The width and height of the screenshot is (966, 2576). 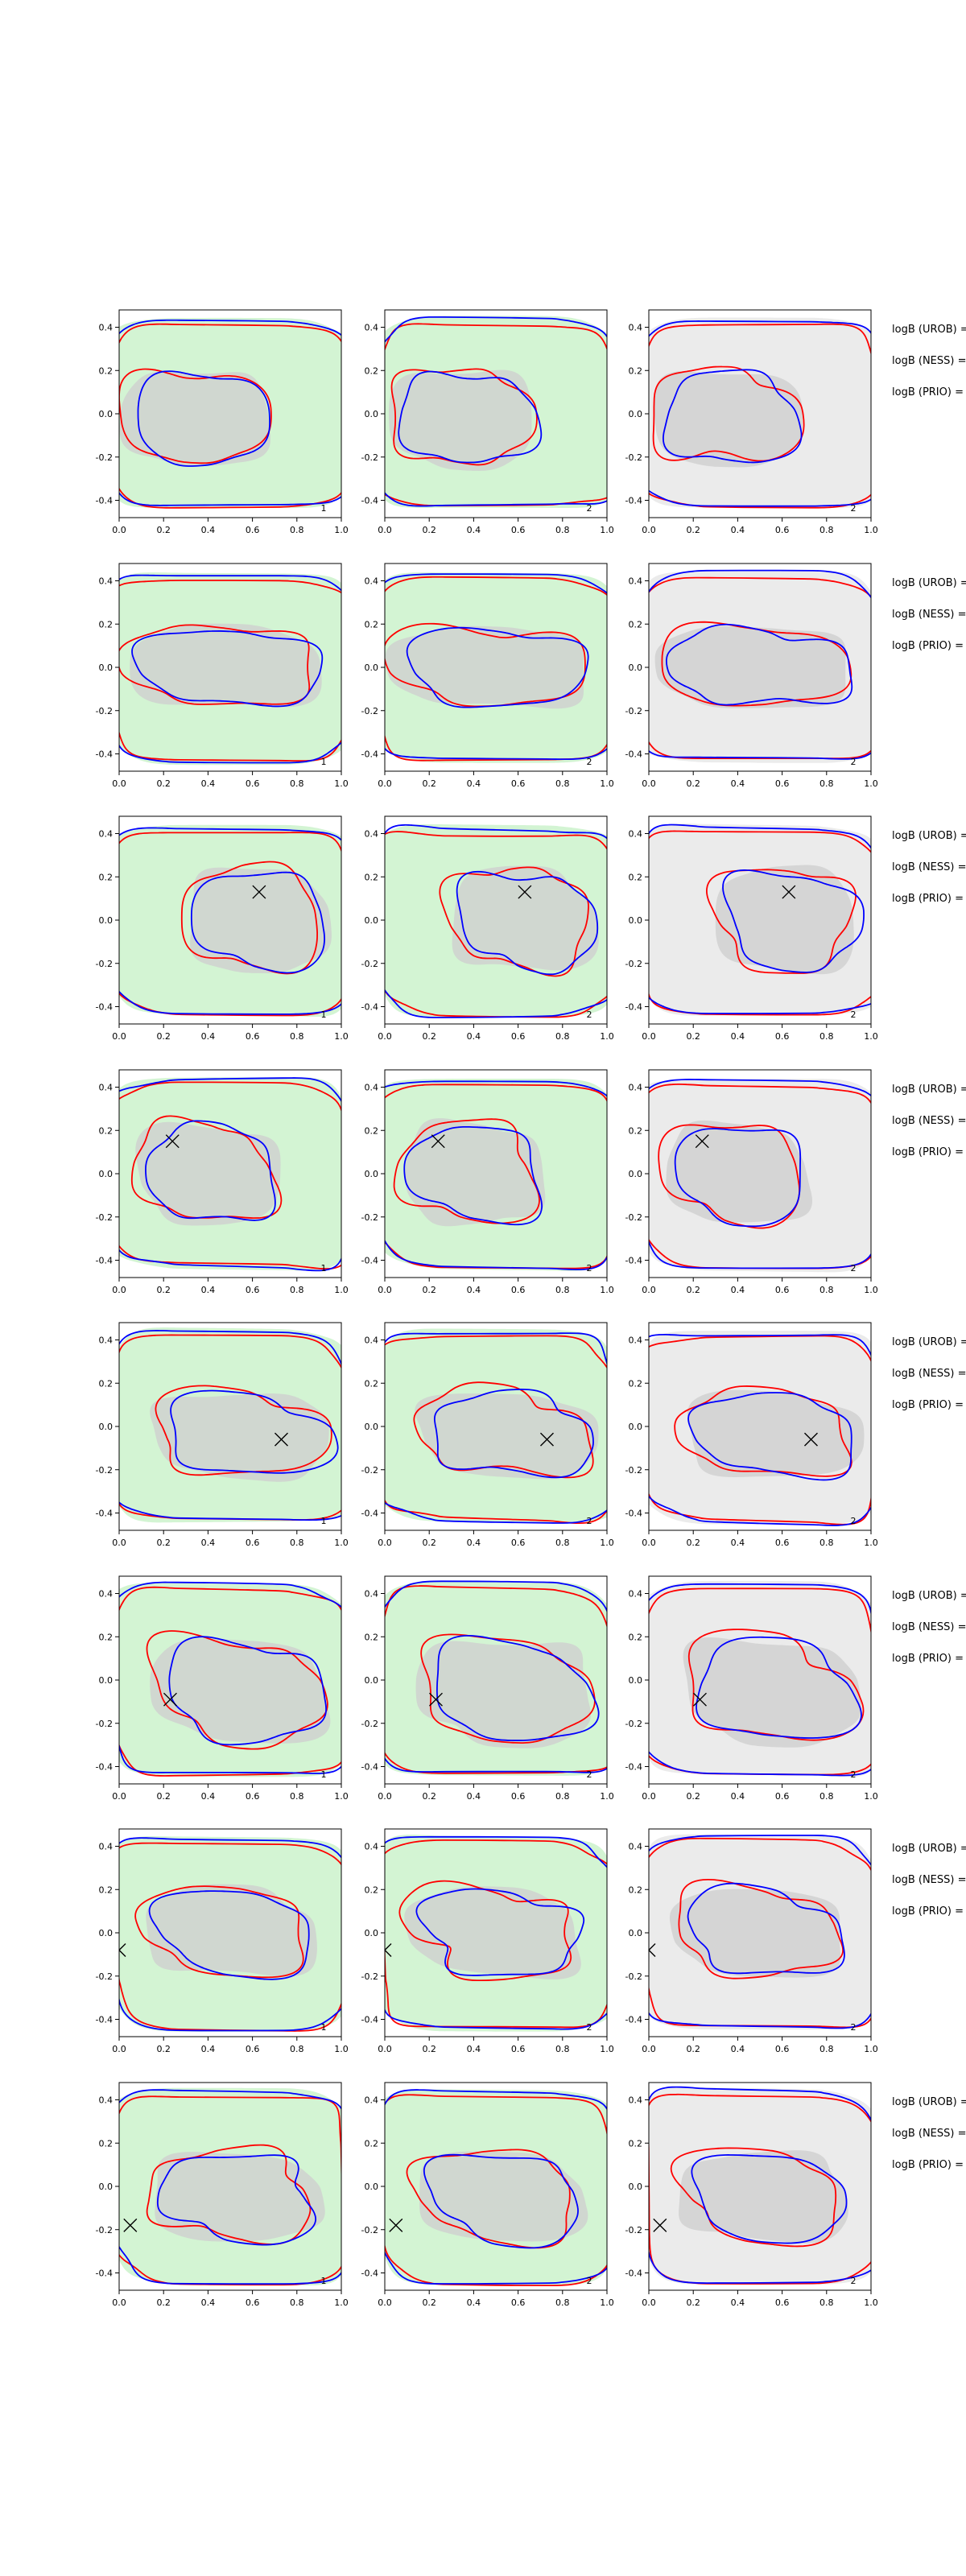 I want to click on contour-panel: 1 0.0 0.2 0.4 0.6 0.8 1.0 0.4 0.2 0.0 -0.2 -0.4, so click(x=222, y=1941).